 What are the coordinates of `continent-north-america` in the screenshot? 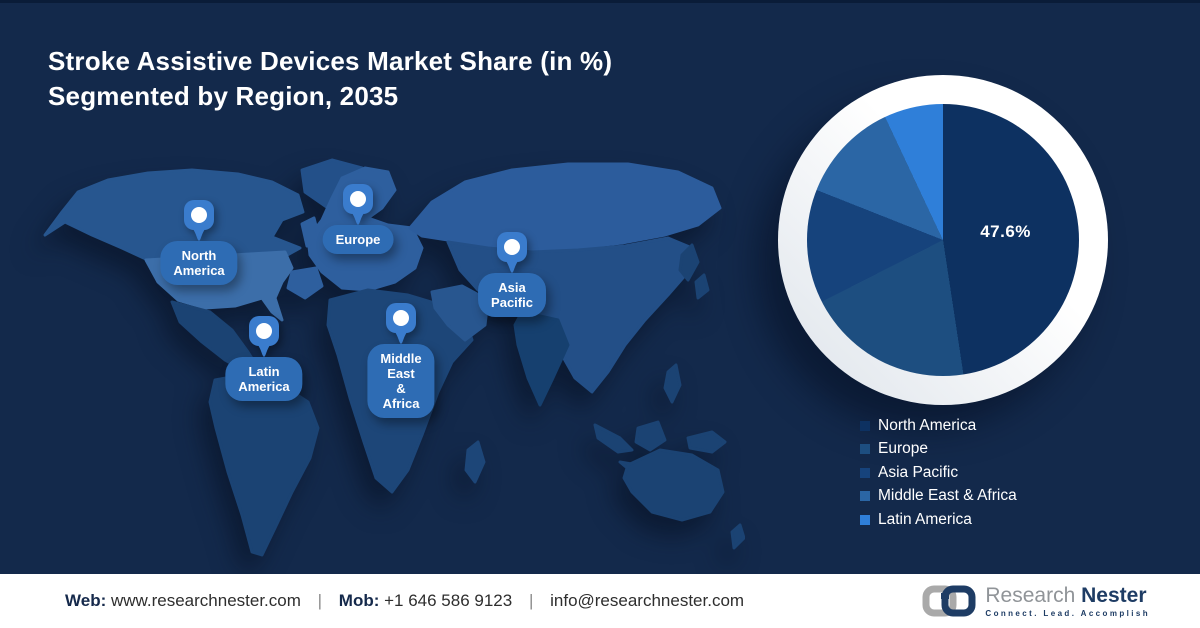 It's located at (174, 215).